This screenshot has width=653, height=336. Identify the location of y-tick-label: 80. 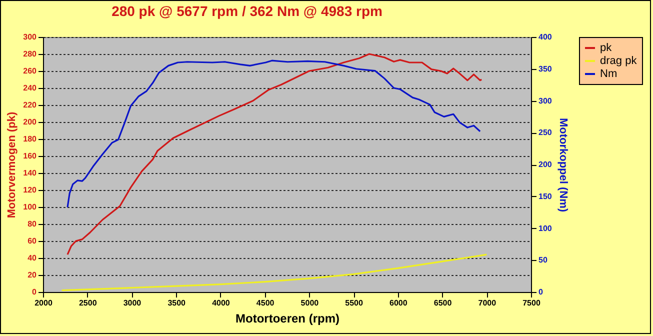
(33, 224).